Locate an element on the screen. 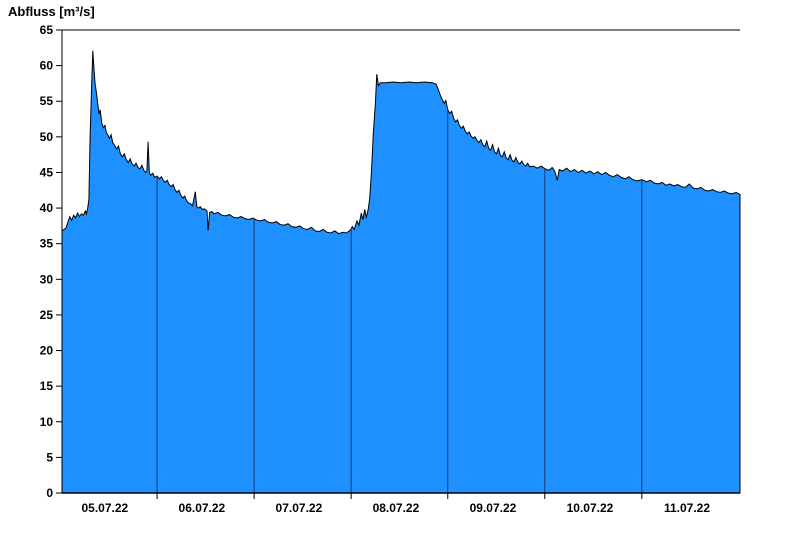 Image resolution: width=800 pixels, height=550 pixels. x-tick-label: 10.07.22 is located at coordinates (590, 508).